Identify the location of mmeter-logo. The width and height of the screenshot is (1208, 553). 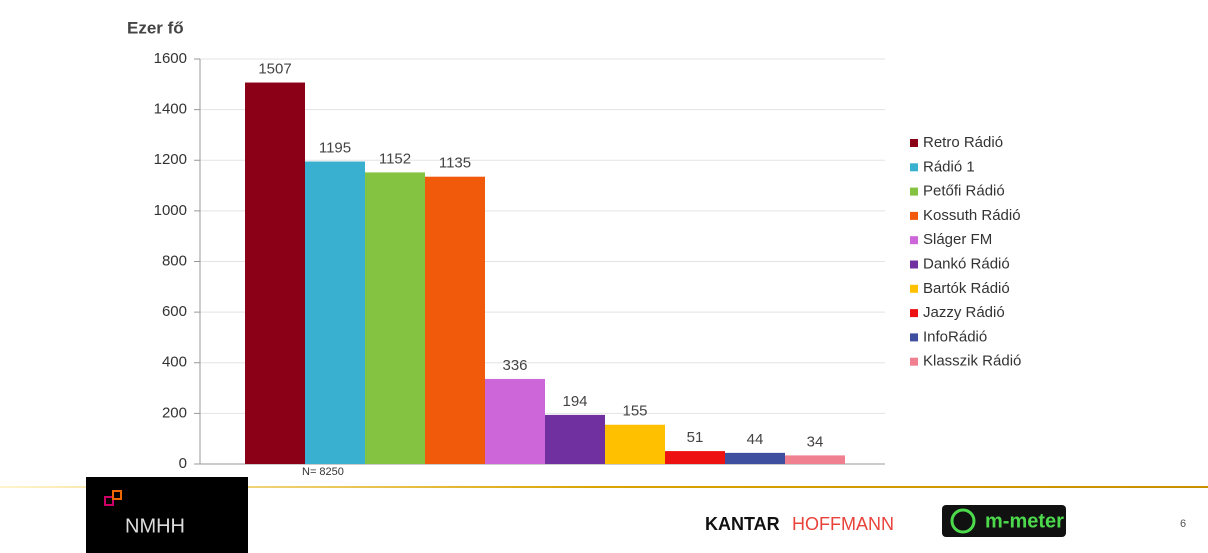
(1004, 521).